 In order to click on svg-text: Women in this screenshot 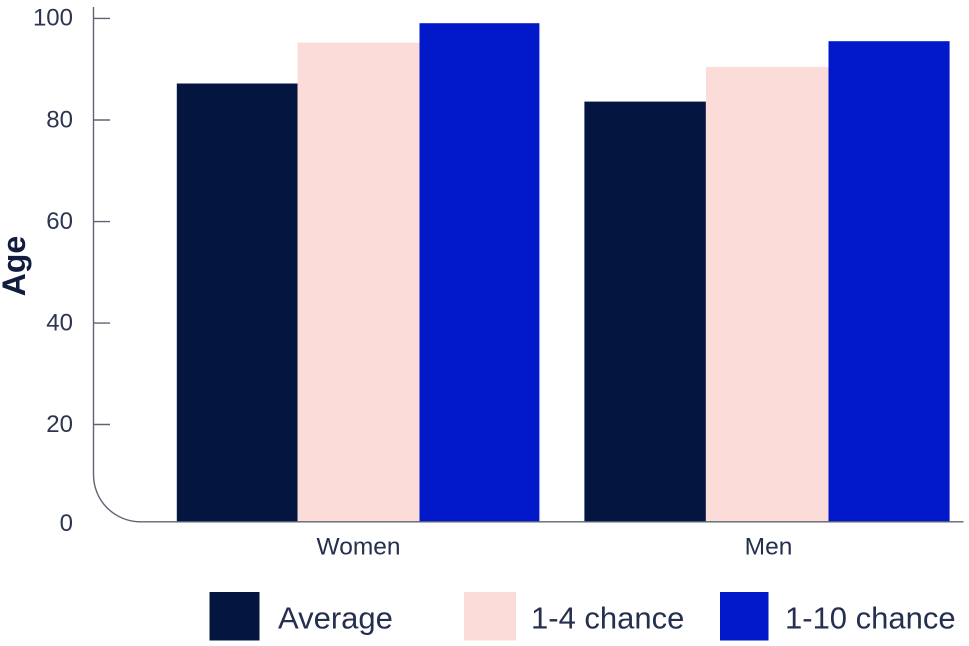, I will do `click(359, 547)`.